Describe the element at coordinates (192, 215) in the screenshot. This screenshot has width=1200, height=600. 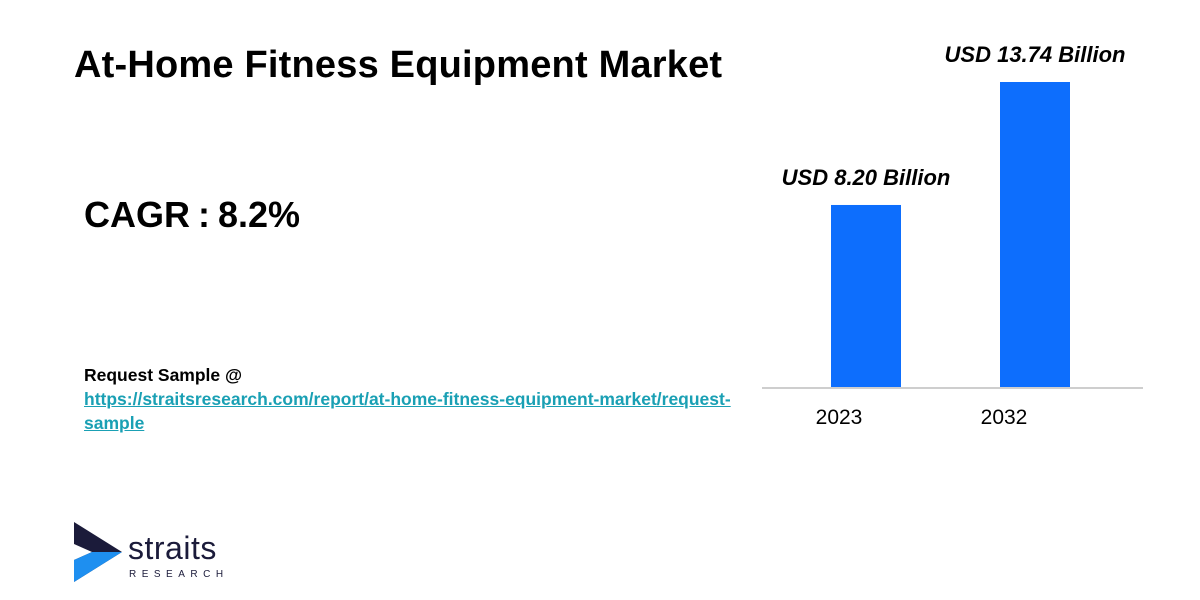
I see `cagr-stat: CAGR:8.2%` at that location.